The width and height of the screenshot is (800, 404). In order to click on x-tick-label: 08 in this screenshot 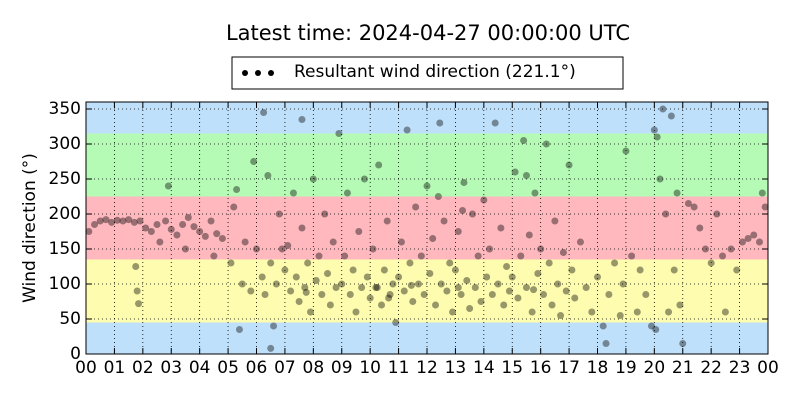, I will do `click(314, 368)`.